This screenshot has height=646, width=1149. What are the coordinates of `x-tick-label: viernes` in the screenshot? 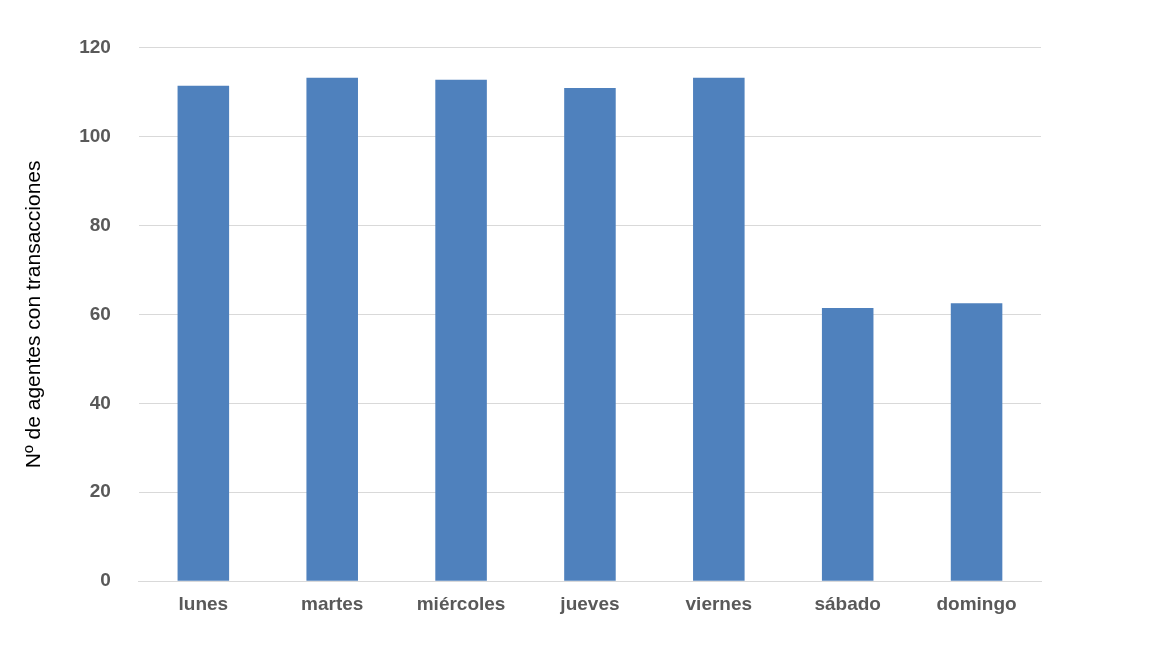 It's located at (719, 603).